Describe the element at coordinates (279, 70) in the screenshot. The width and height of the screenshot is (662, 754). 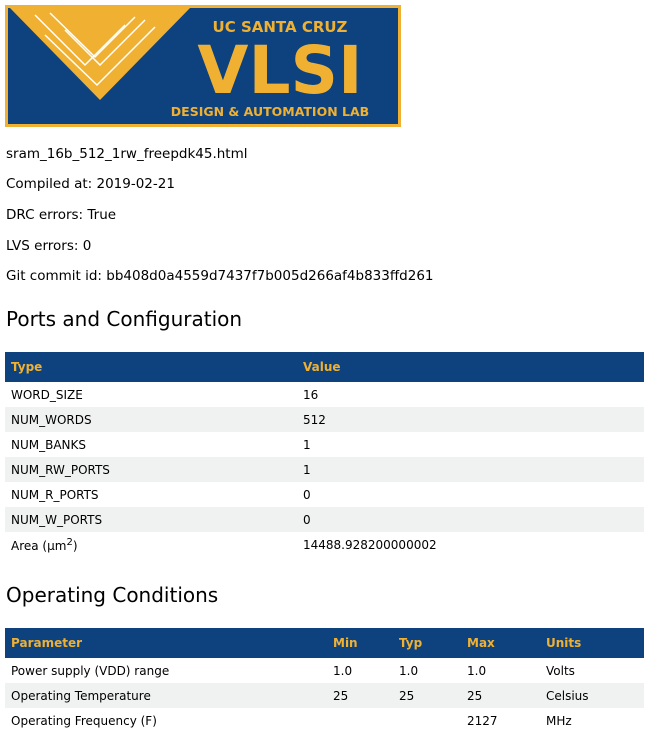
I see `svg-text: VLSI` at that location.